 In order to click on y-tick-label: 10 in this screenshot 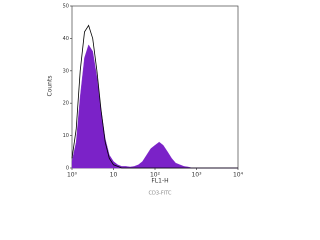, I will do `click(66, 136)`.